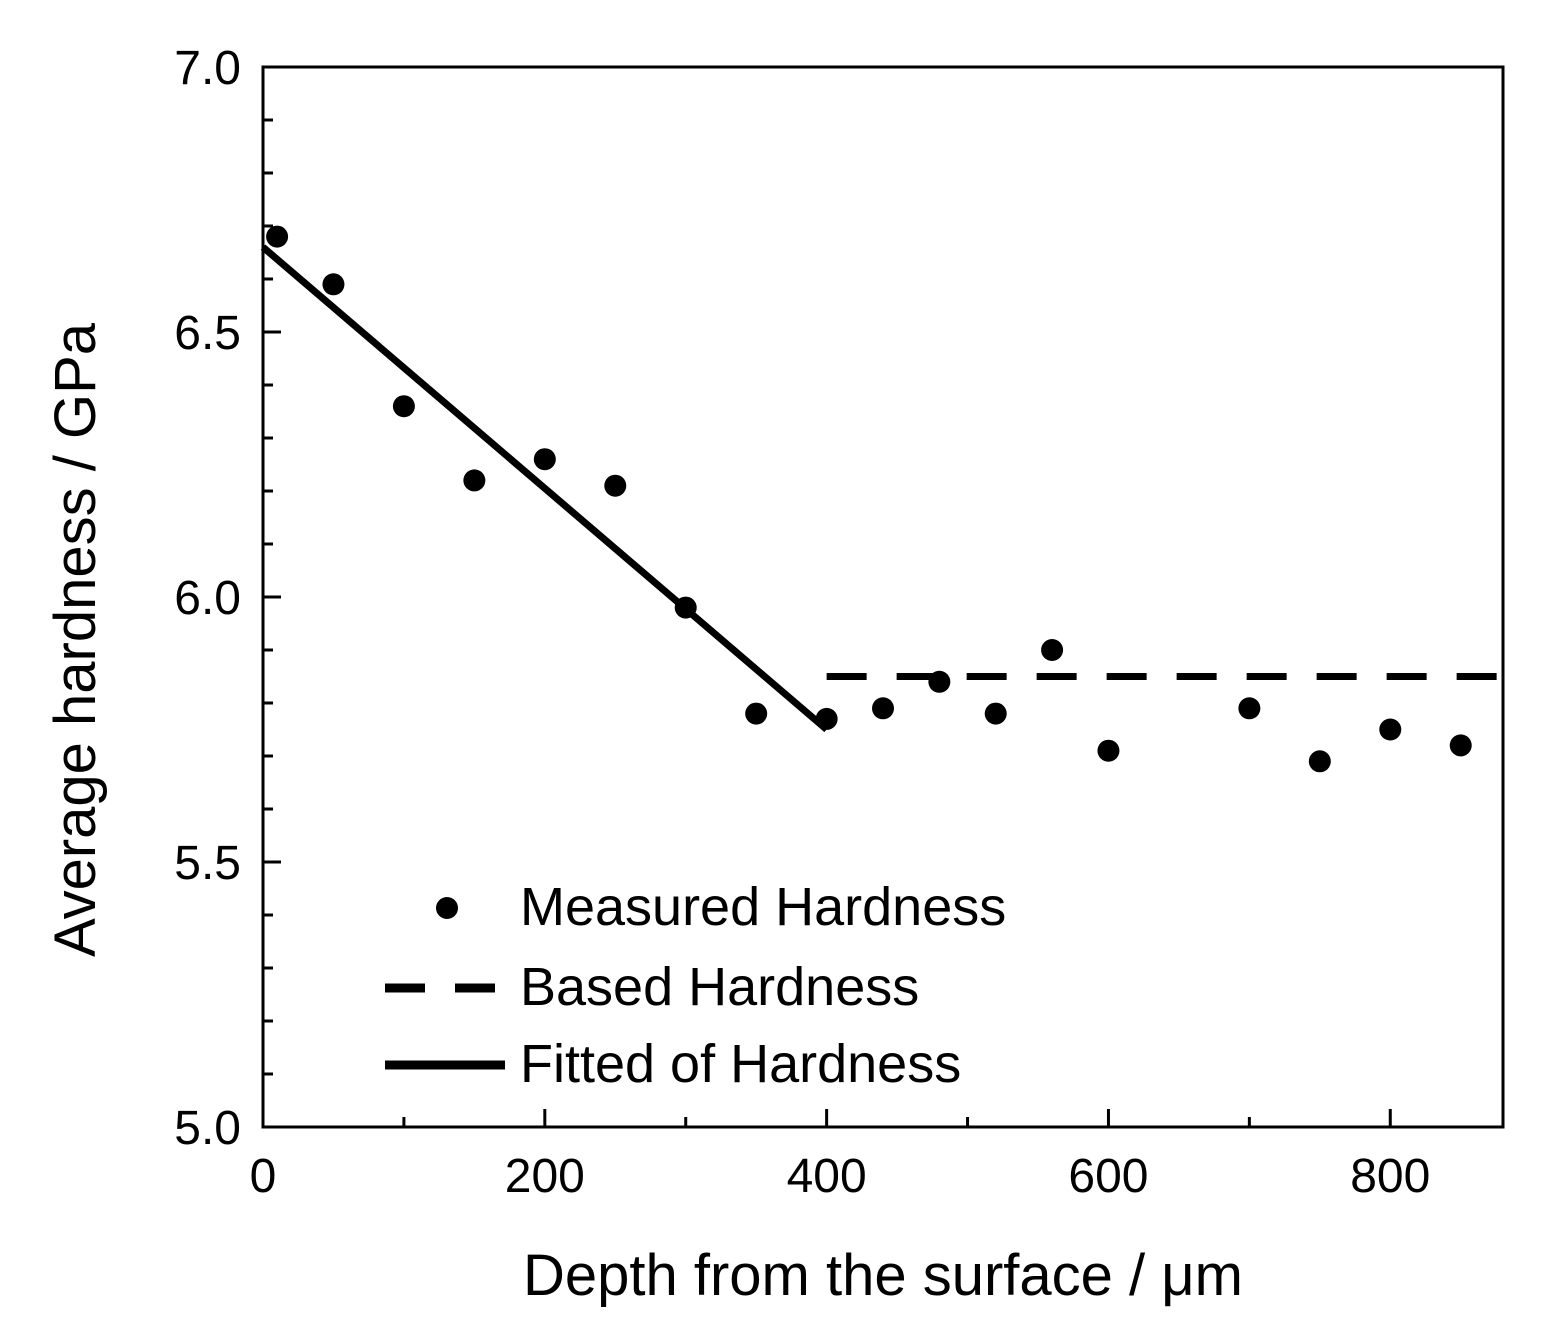 This screenshot has height=1341, width=1551. What do you see at coordinates (207, 598) in the screenshot?
I see `y-tick-label: 6.0` at bounding box center [207, 598].